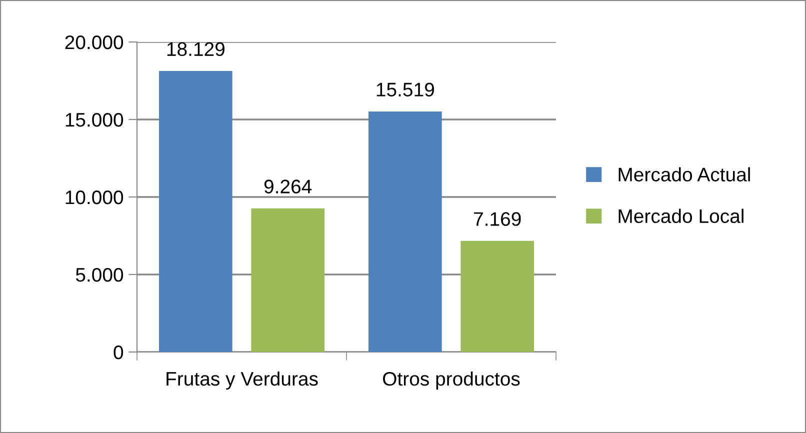 Image resolution: width=806 pixels, height=433 pixels. Describe the element at coordinates (405, 89) in the screenshot. I see `data-label: 15.519` at that location.